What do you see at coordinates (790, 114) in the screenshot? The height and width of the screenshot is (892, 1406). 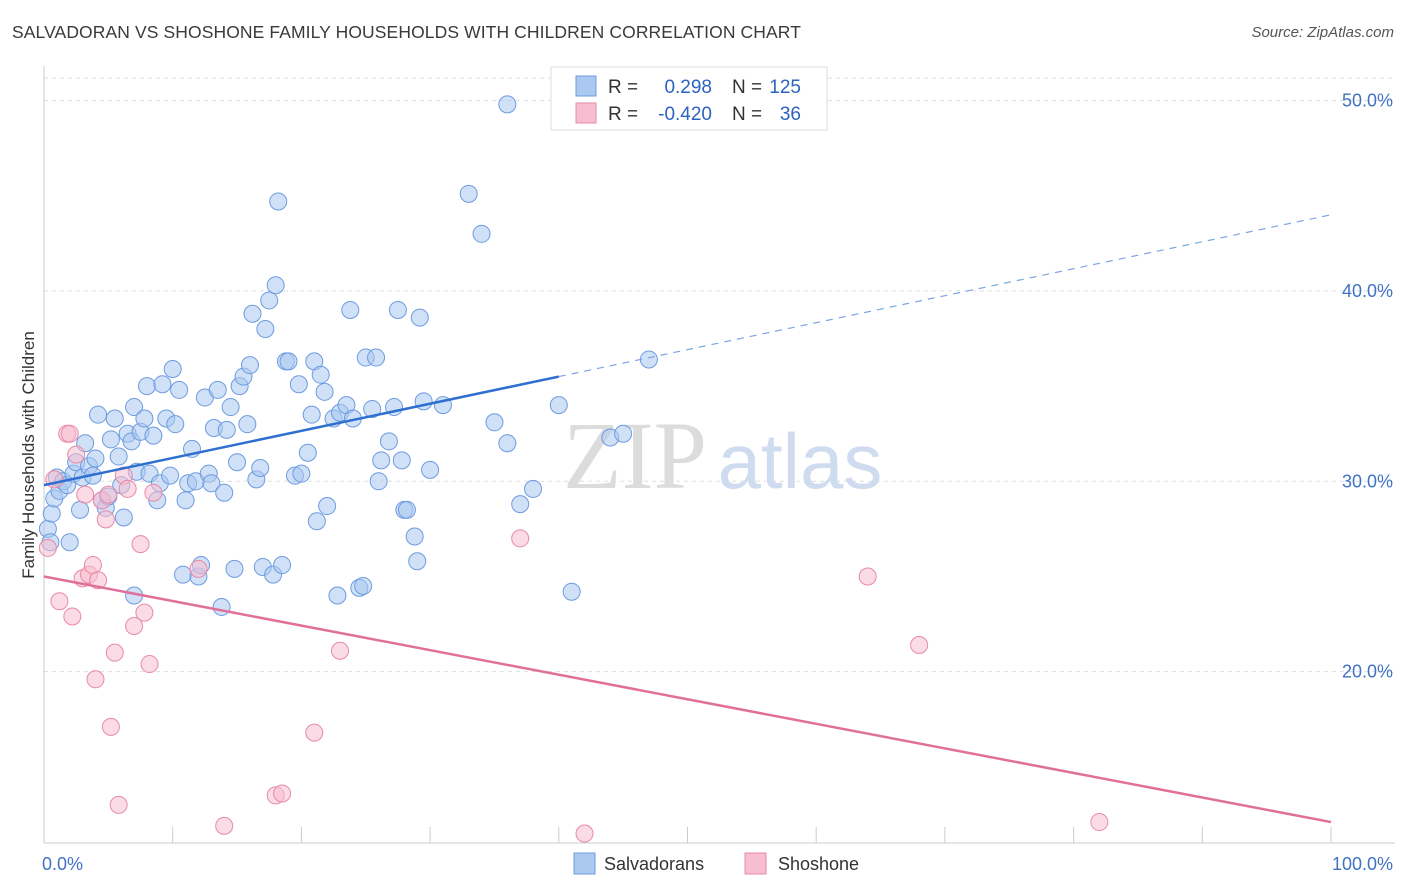 I see `legend-n-value: 36` at bounding box center [790, 114].